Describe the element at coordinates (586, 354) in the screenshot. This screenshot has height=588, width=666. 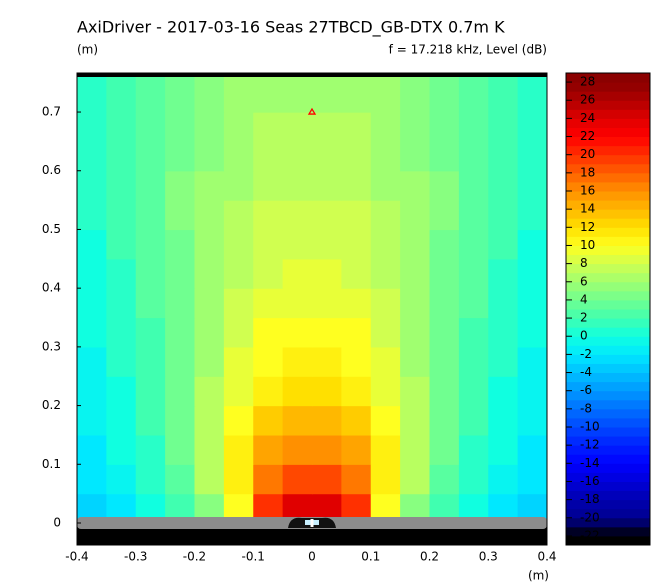
I see `colorbar-tick-label: -2` at that location.